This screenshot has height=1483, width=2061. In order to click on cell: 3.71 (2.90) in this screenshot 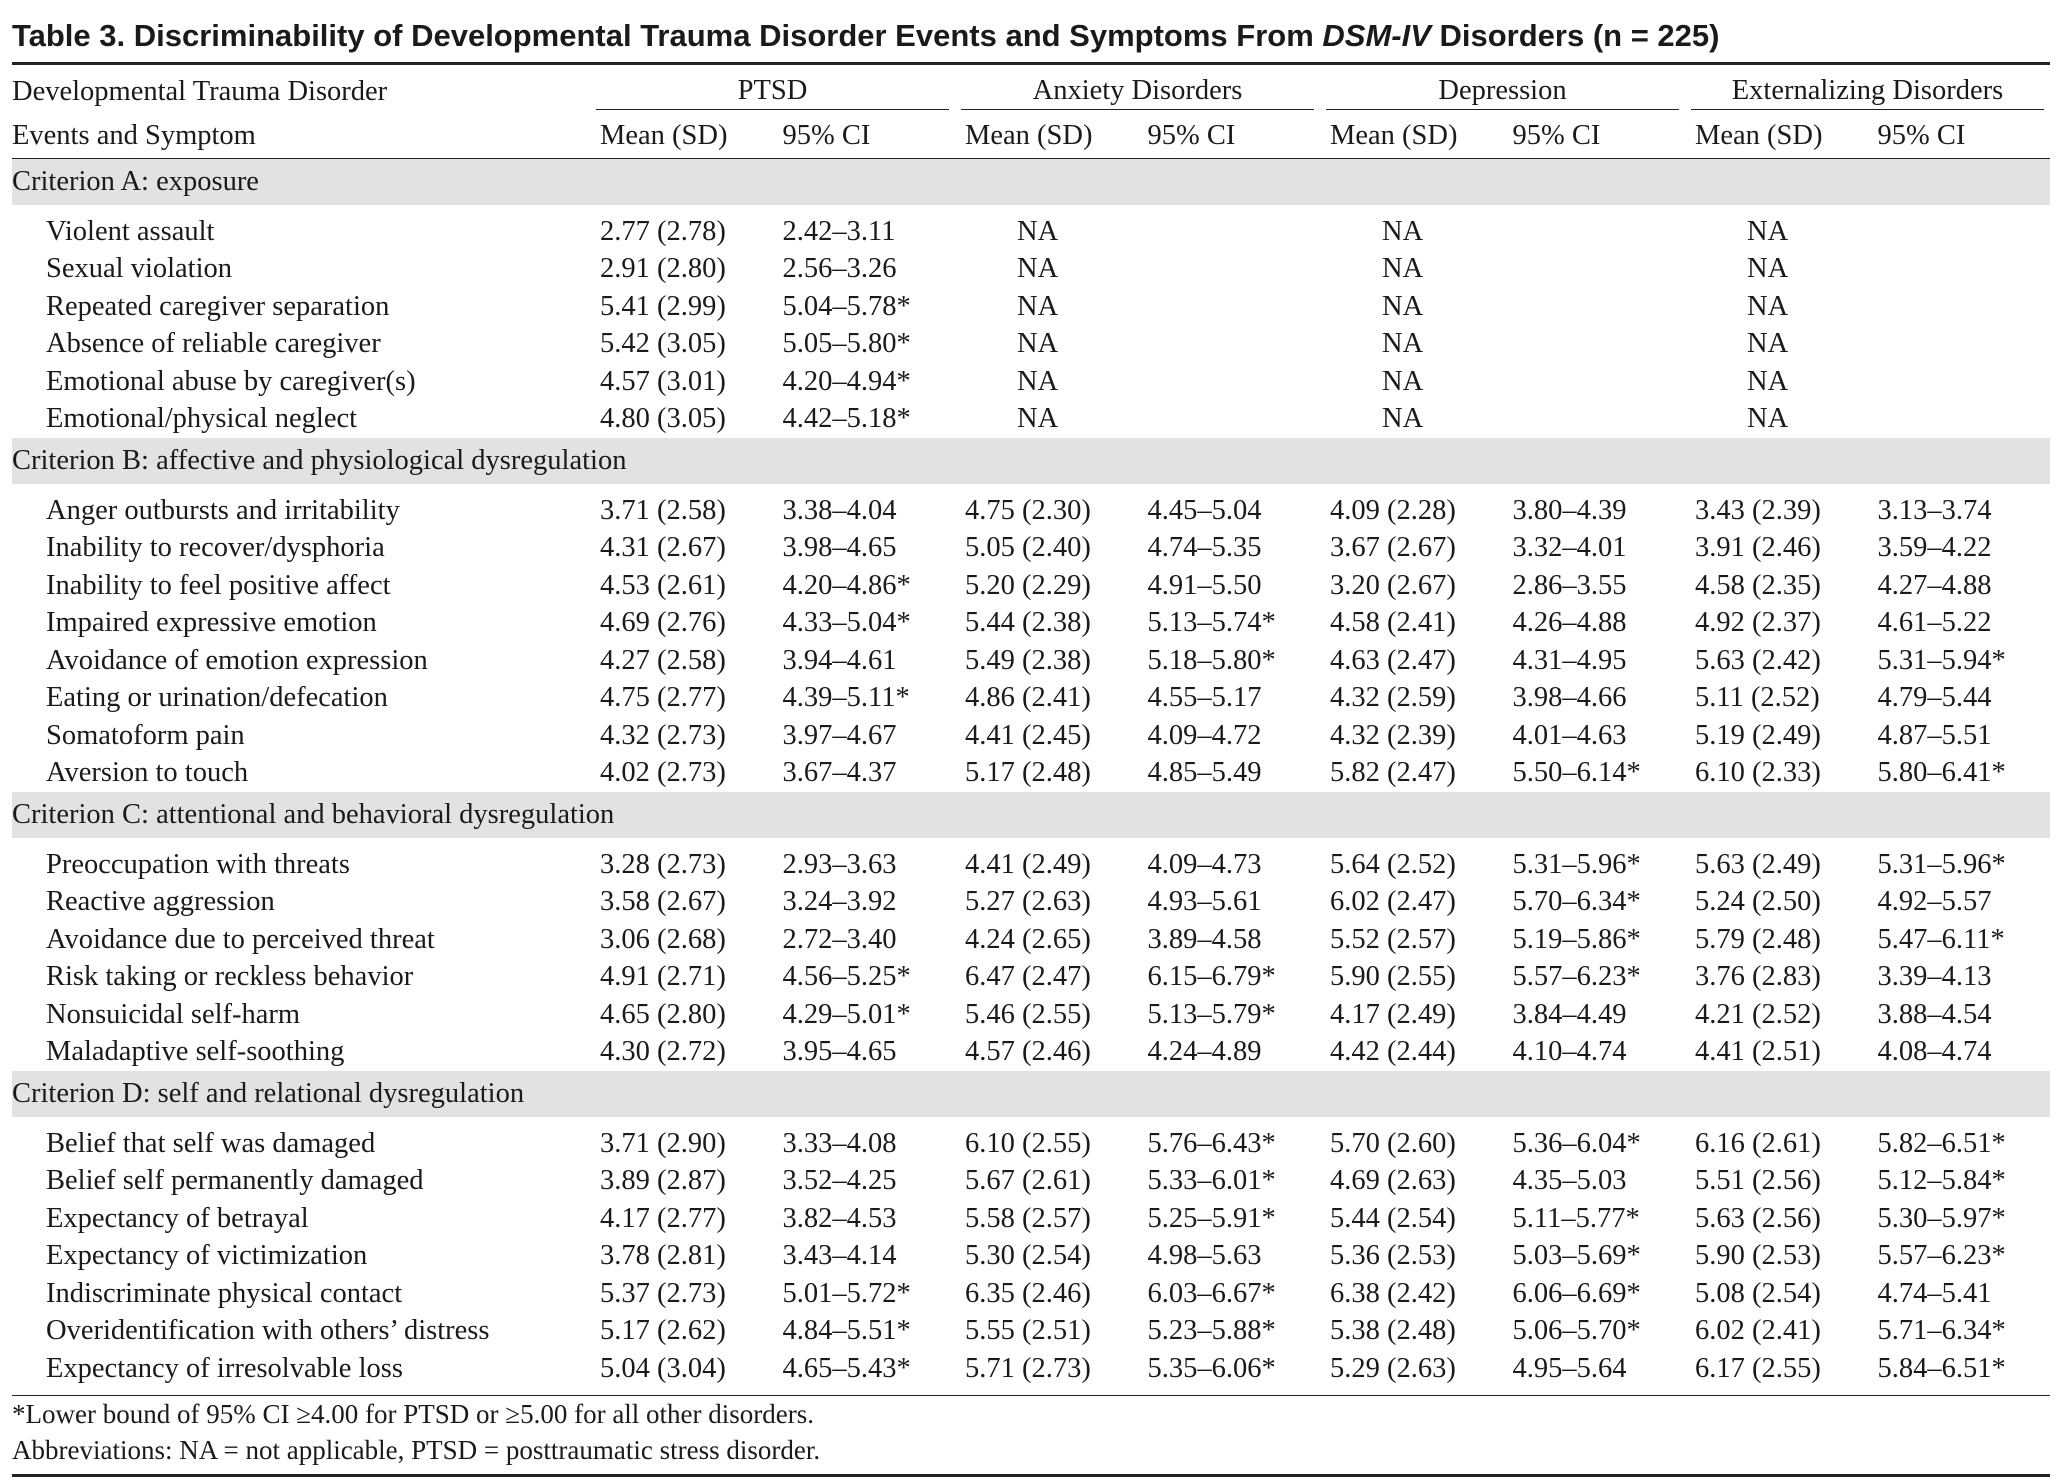, I will do `click(663, 1143)`.